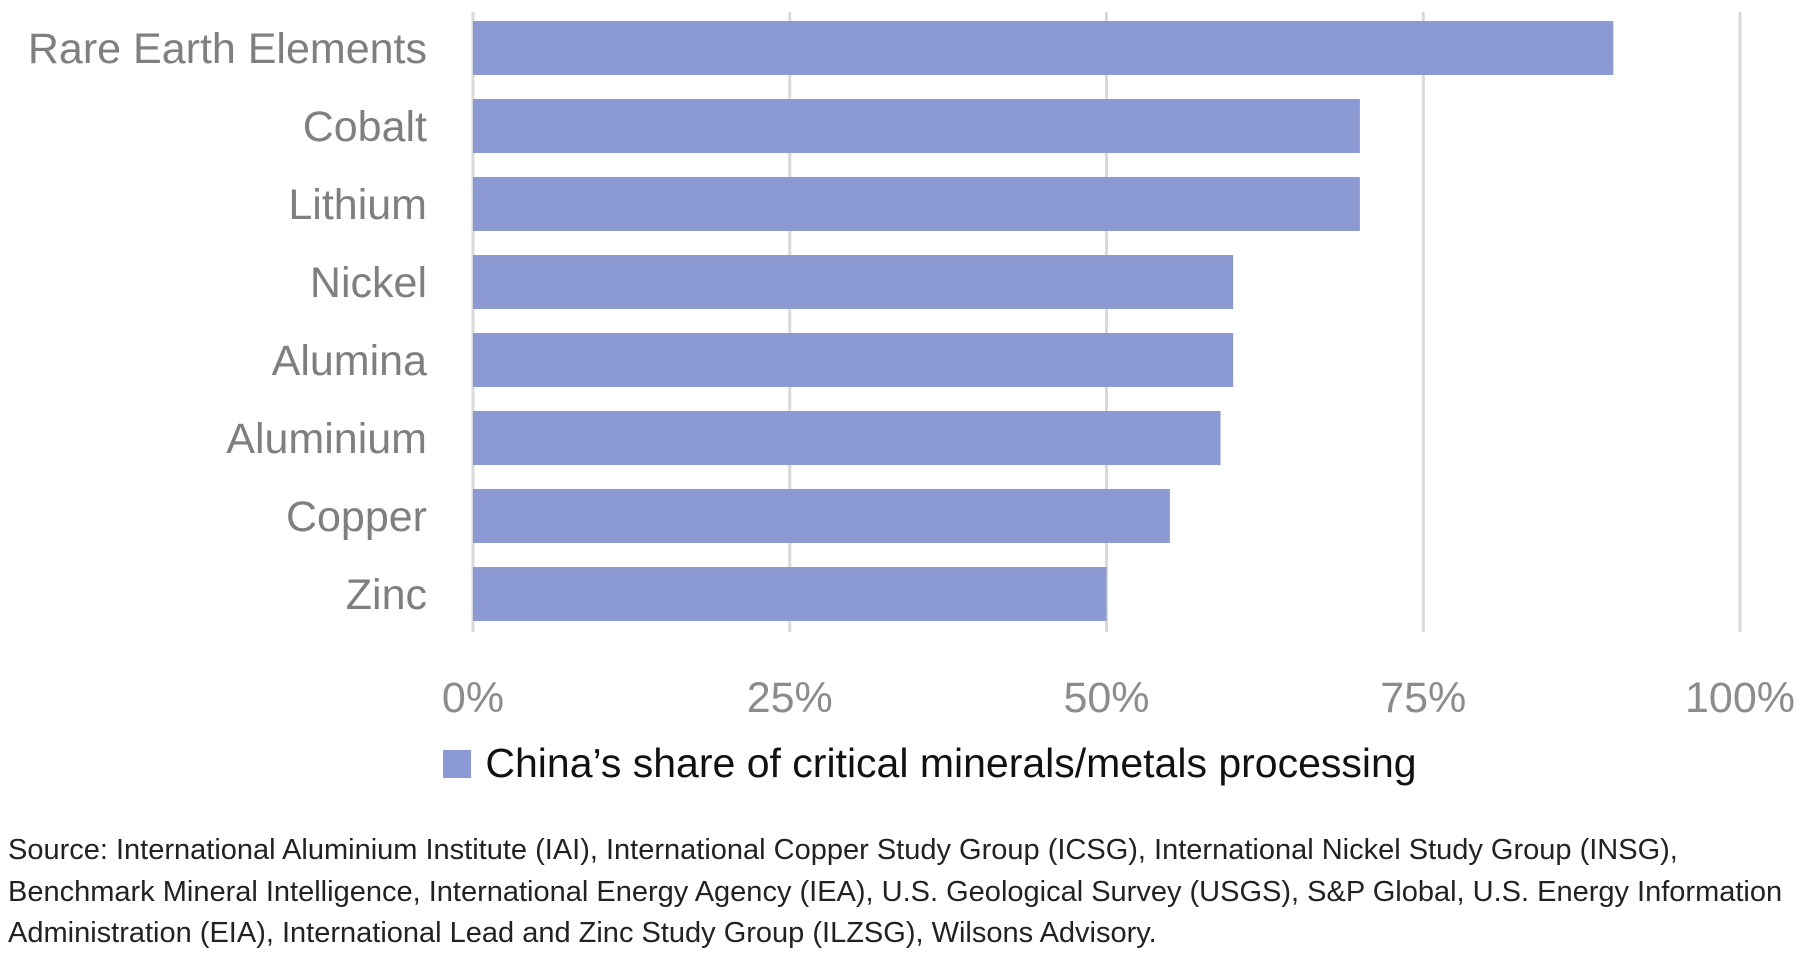  Describe the element at coordinates (1740, 698) in the screenshot. I see `x-tick-label: 100%` at that location.